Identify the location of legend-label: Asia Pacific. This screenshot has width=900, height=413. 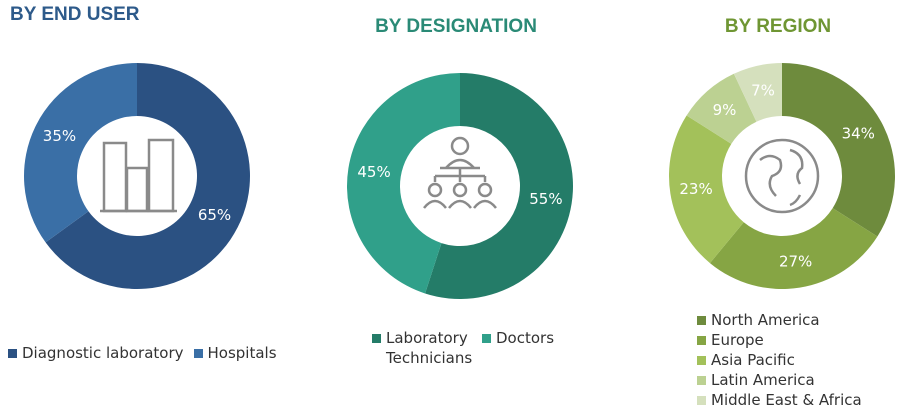
(753, 360).